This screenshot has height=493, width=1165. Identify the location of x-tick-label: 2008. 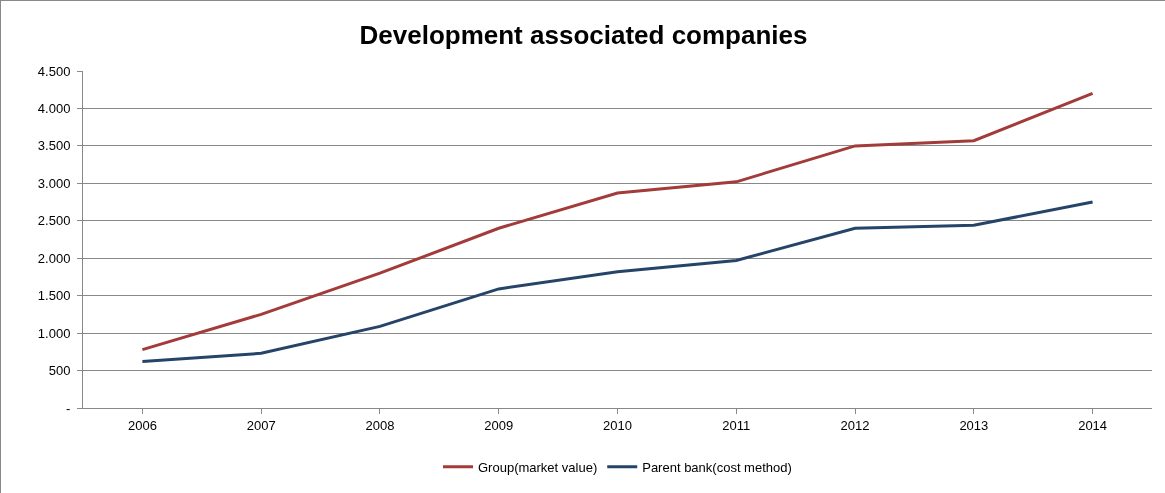
(380, 425).